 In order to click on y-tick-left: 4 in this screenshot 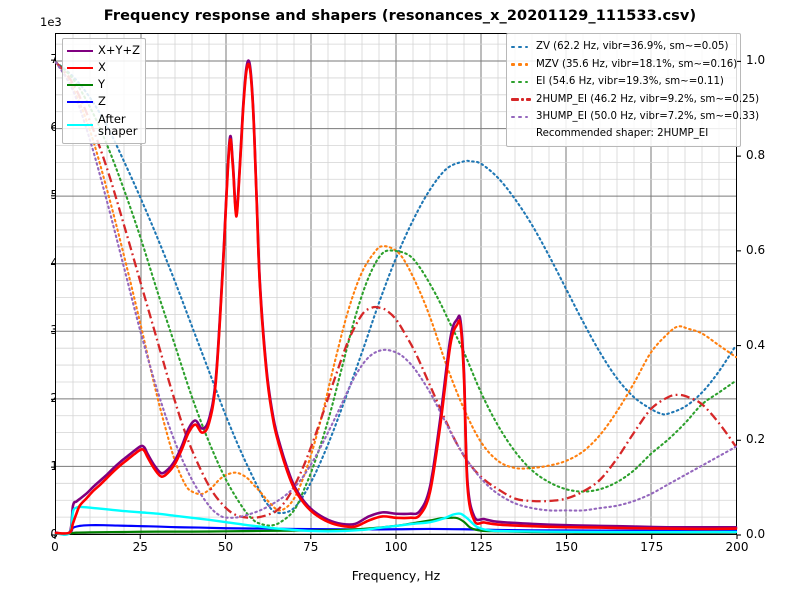, I will do `click(43, 263)`.